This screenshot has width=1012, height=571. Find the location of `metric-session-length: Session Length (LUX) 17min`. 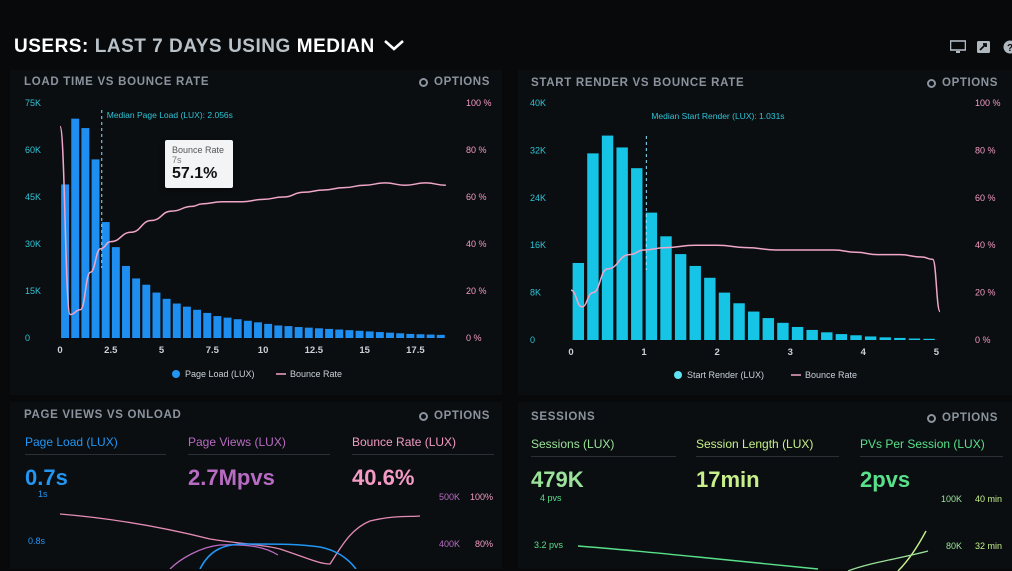

metric-session-length: Session Length (LUX) 17min is located at coordinates (767, 465).